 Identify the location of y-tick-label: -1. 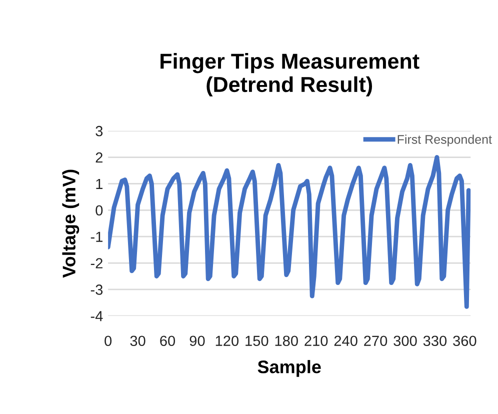
(96, 237).